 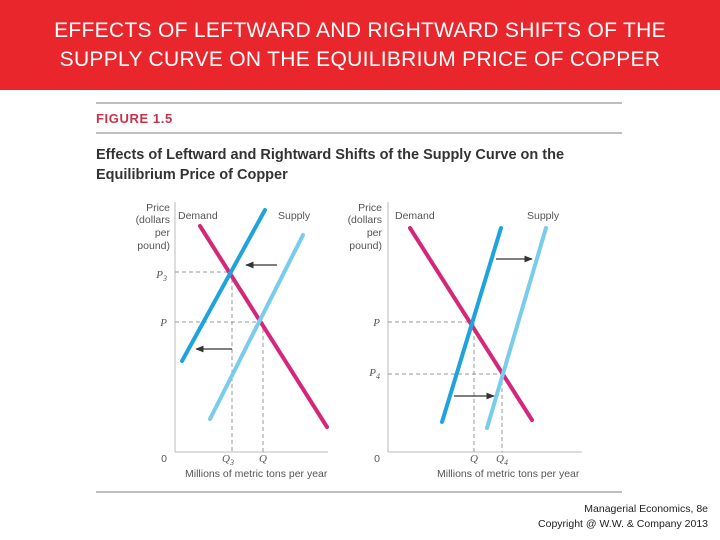 What do you see at coordinates (471, 325) in the screenshot?
I see `right-supply-original` at bounding box center [471, 325].